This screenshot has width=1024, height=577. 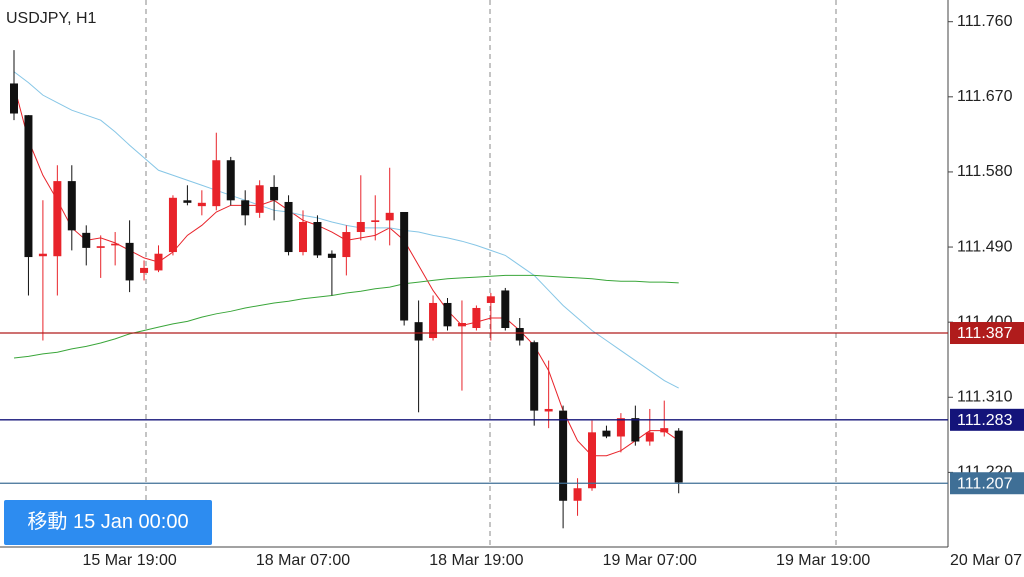 What do you see at coordinates (650, 560) in the screenshot?
I see `x-tick-label: 19 Mar 07:00` at bounding box center [650, 560].